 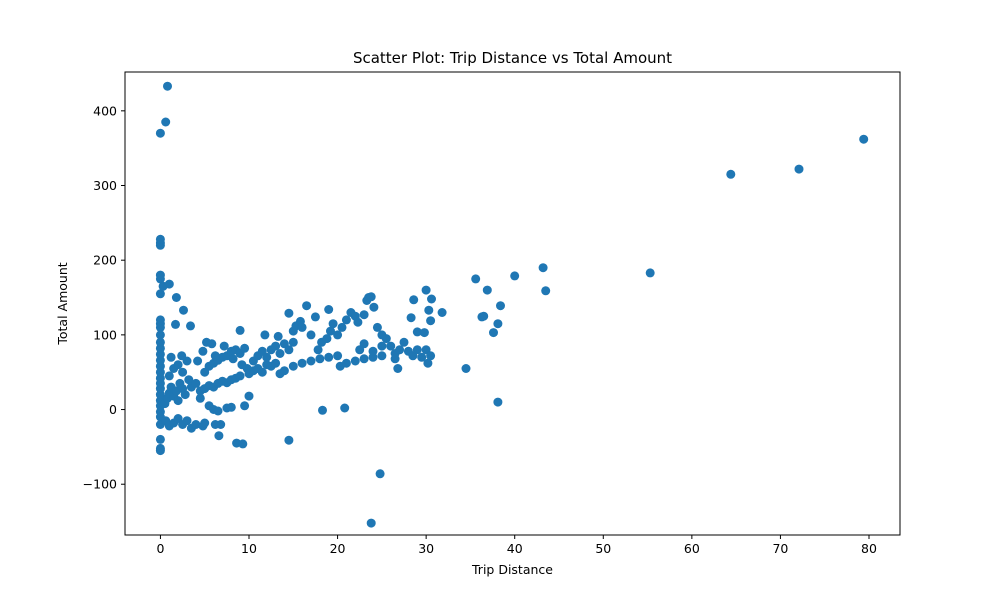 What do you see at coordinates (692, 548) in the screenshot?
I see `x-tick-label: 60` at bounding box center [692, 548].